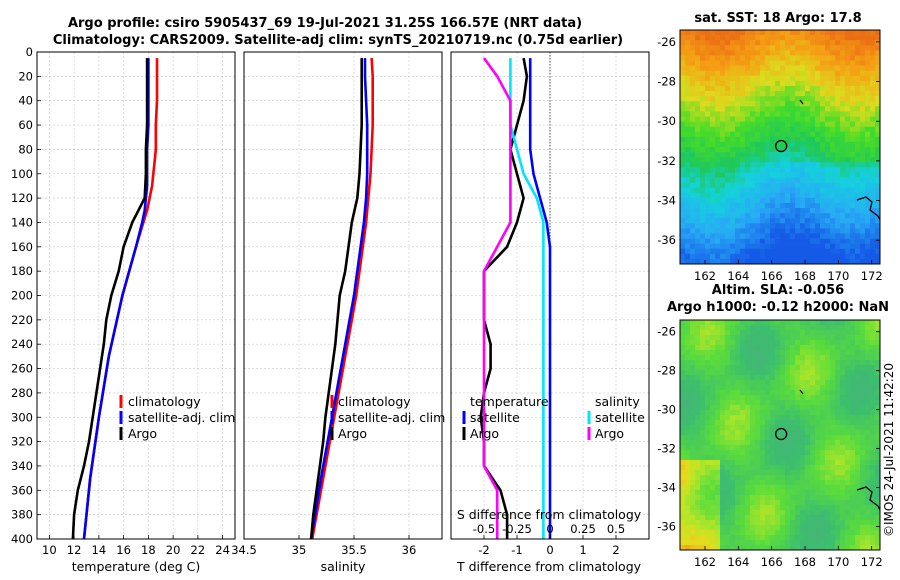 The height and width of the screenshot is (580, 900). I want to click on lon-tick-label: 168, so click(805, 562).